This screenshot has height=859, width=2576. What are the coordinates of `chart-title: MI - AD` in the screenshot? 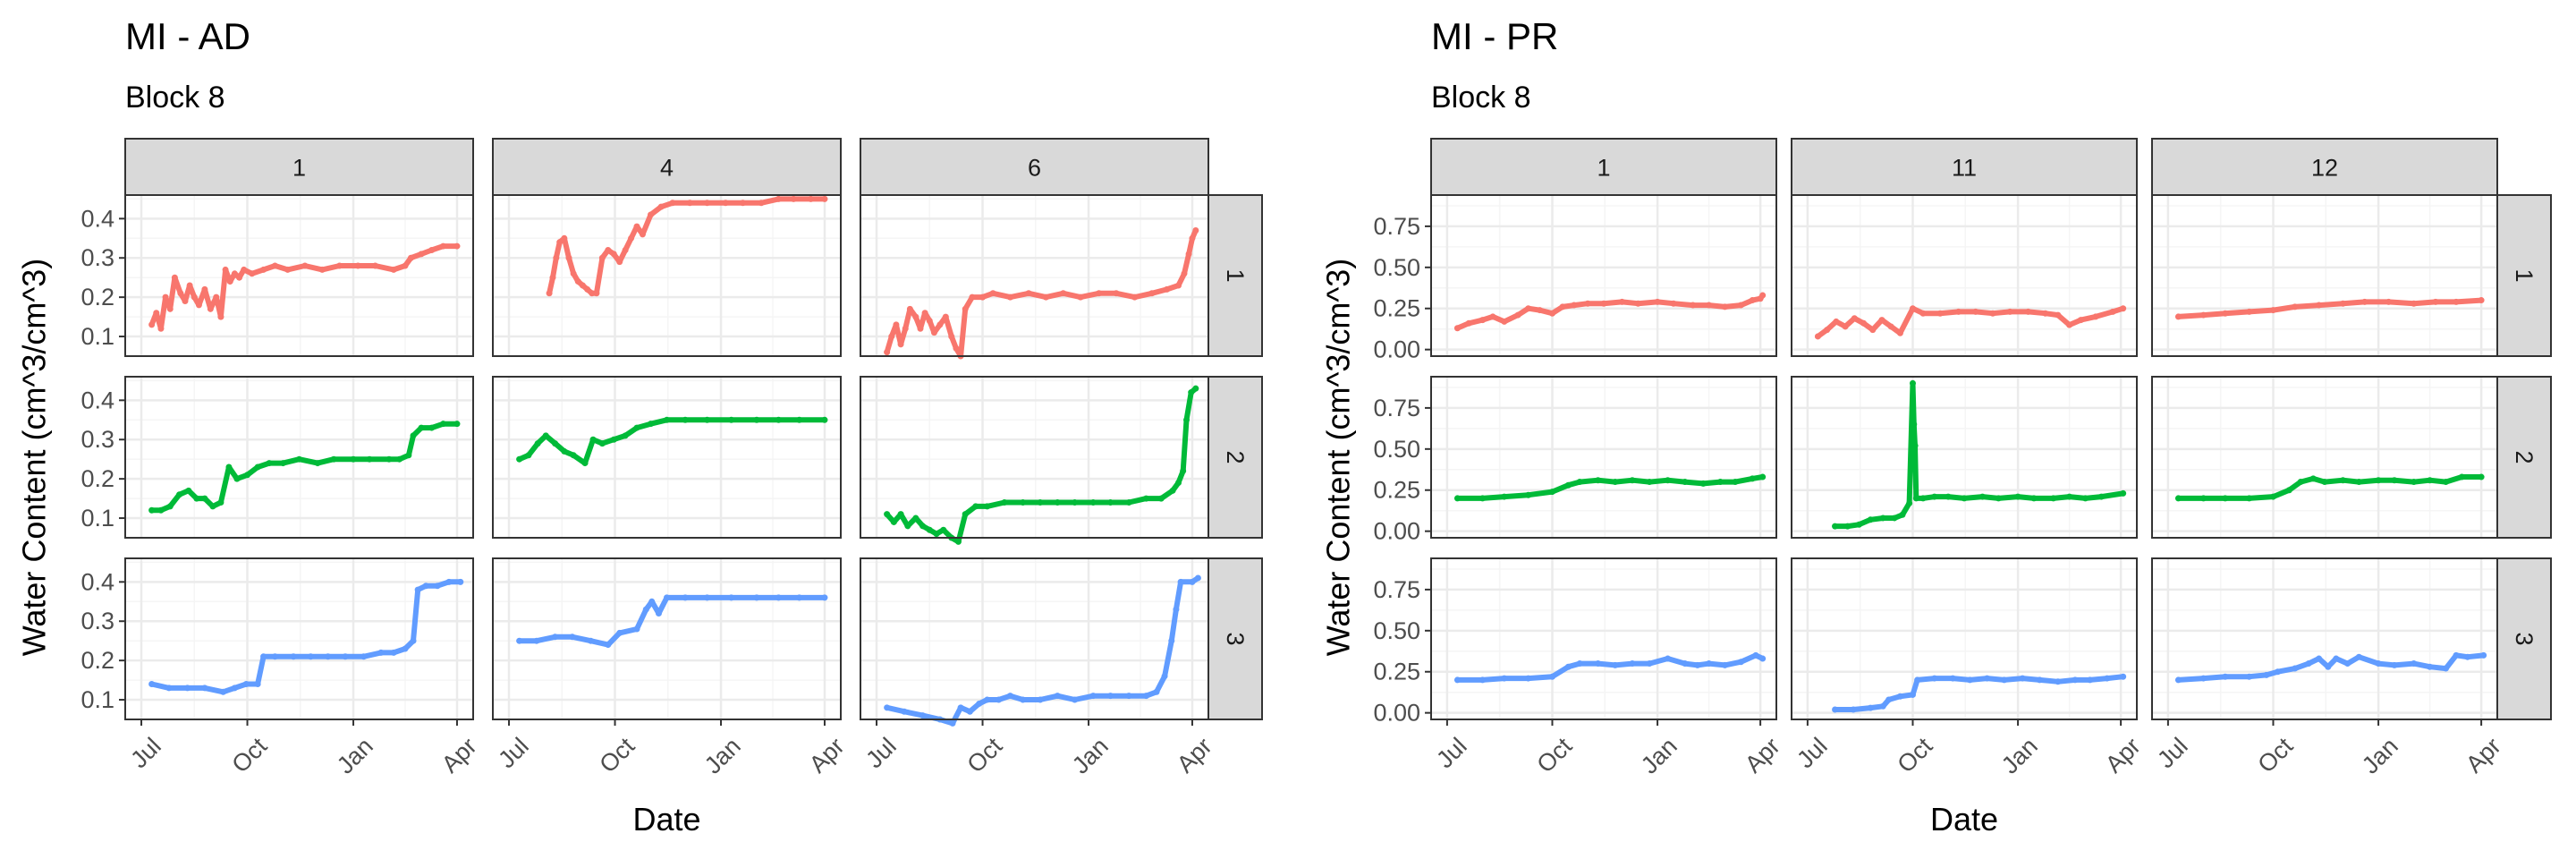 It's located at (187, 36).